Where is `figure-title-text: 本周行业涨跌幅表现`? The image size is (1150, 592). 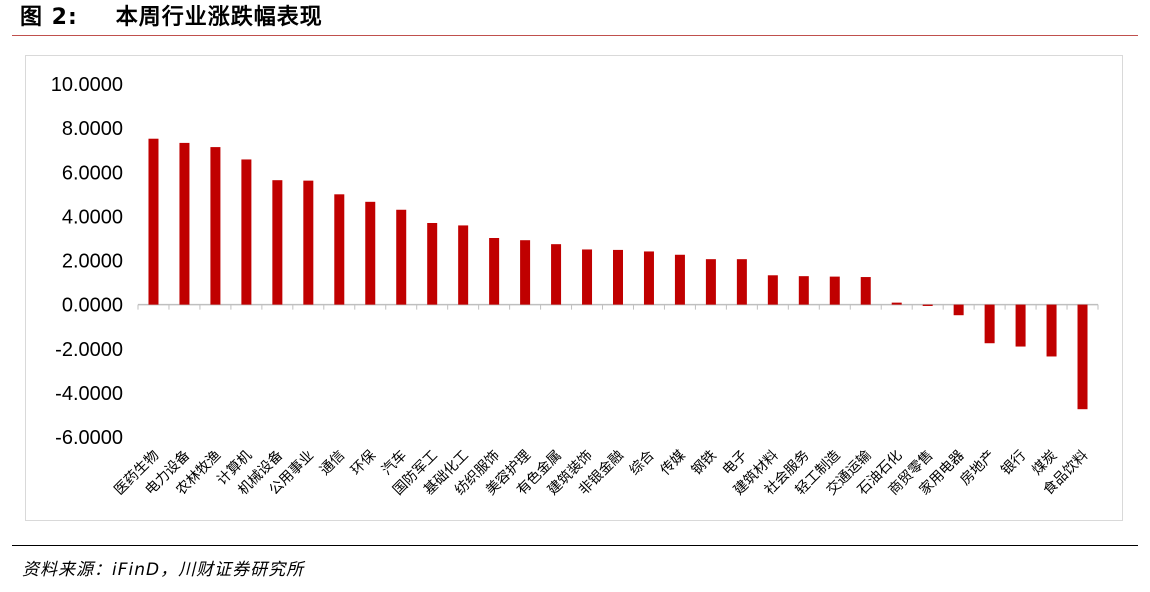 figure-title-text: 本周行业涨跌幅表现 is located at coordinates (219, 17).